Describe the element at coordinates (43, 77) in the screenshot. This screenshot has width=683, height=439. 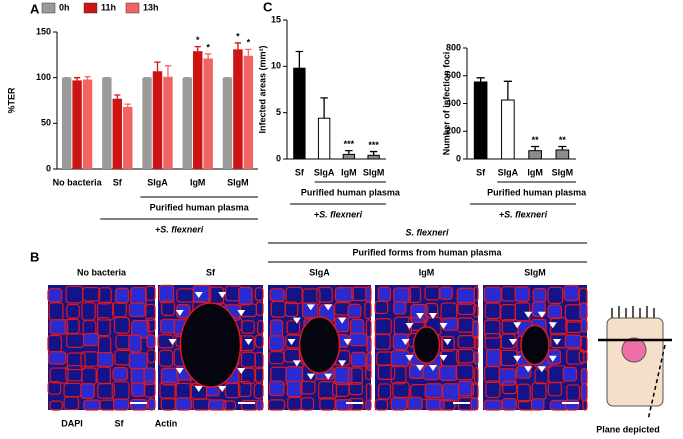
I see `y-tick-label: 100` at that location.